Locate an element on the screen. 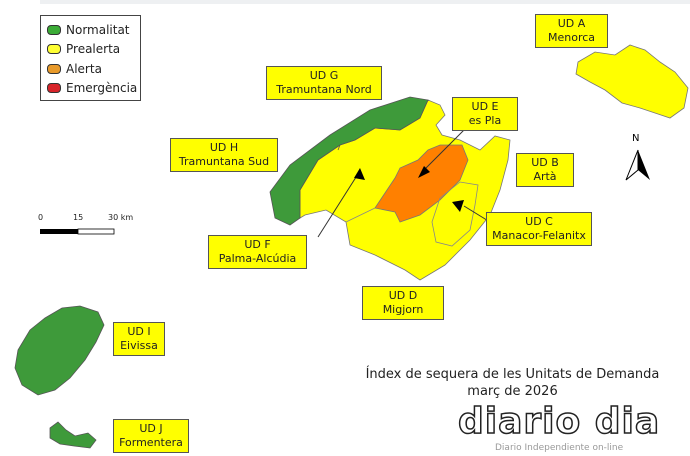 The width and height of the screenshot is (690, 456). legend-label: Normalitat is located at coordinates (98, 29).